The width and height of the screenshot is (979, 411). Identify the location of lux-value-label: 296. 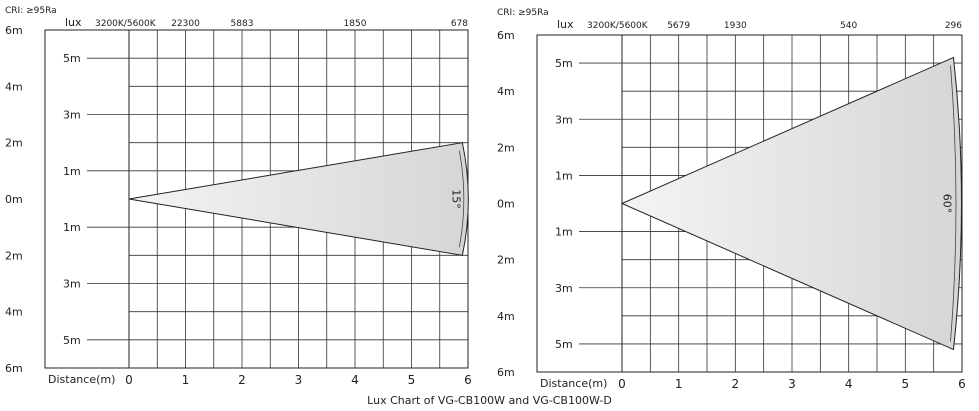
(953, 26).